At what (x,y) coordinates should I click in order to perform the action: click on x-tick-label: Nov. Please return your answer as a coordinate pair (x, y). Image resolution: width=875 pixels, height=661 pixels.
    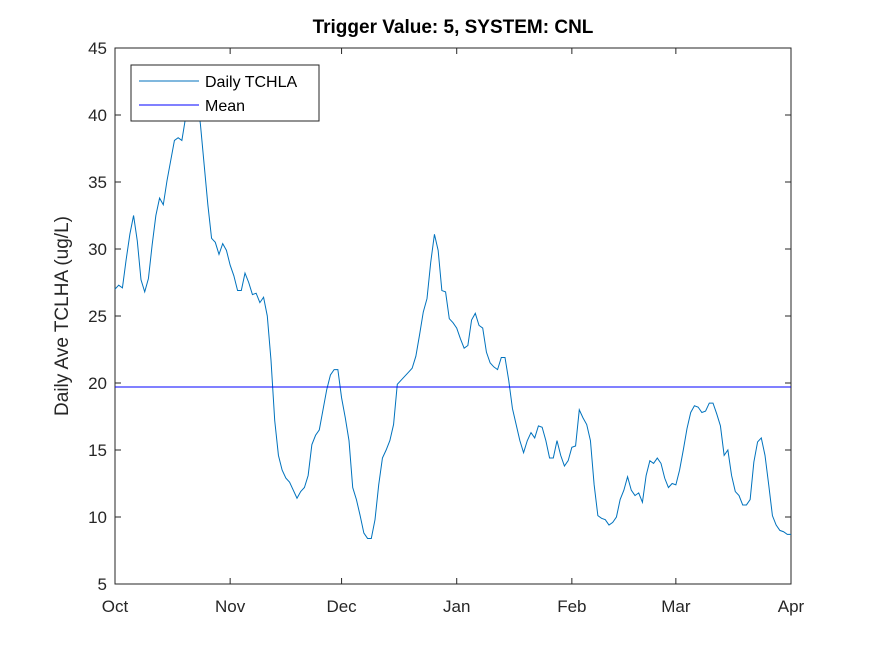
    Looking at the image, I should click on (230, 606).